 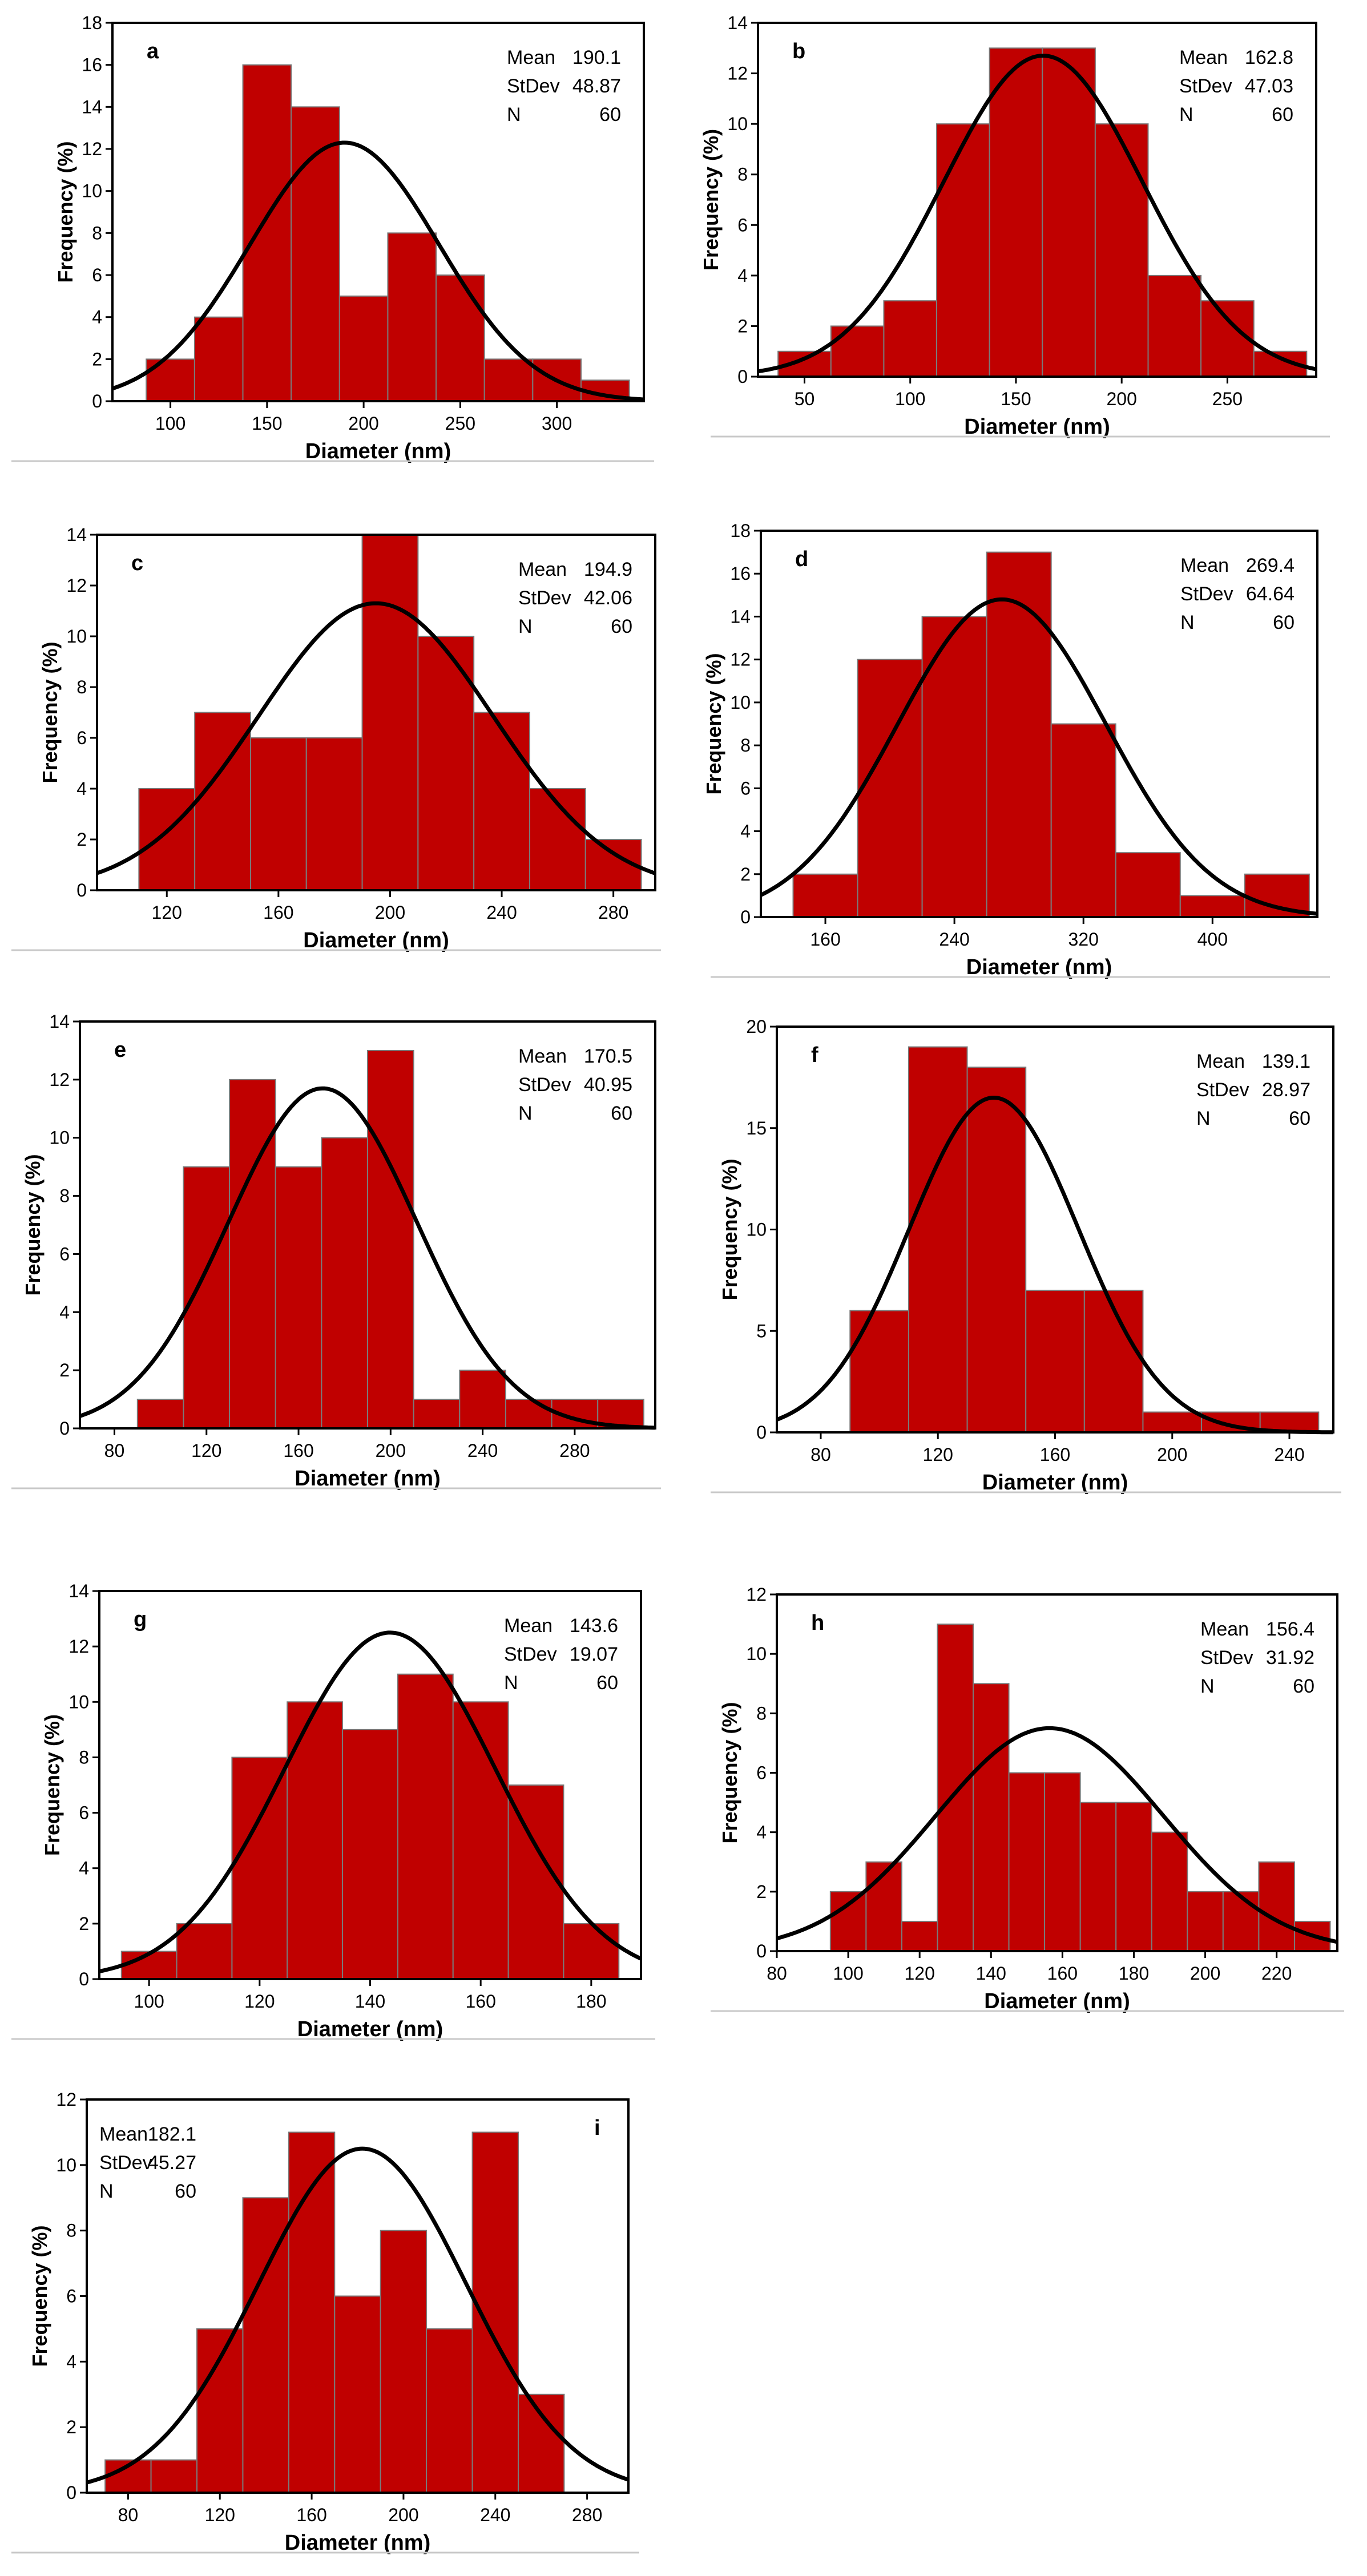 What do you see at coordinates (814, 1055) in the screenshot?
I see `panel-letter: f` at bounding box center [814, 1055].